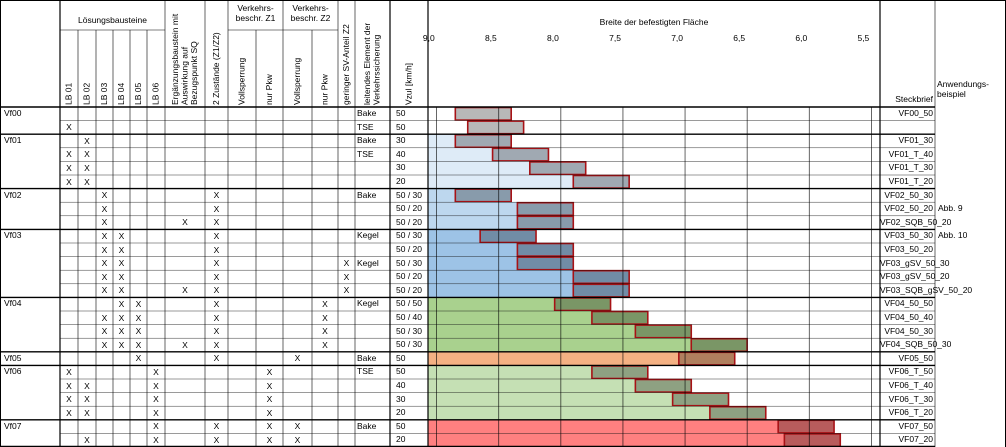 This screenshot has height=447, width=1006. Describe the element at coordinates (68, 93) in the screenshot. I see `column-header: LB 01` at that location.